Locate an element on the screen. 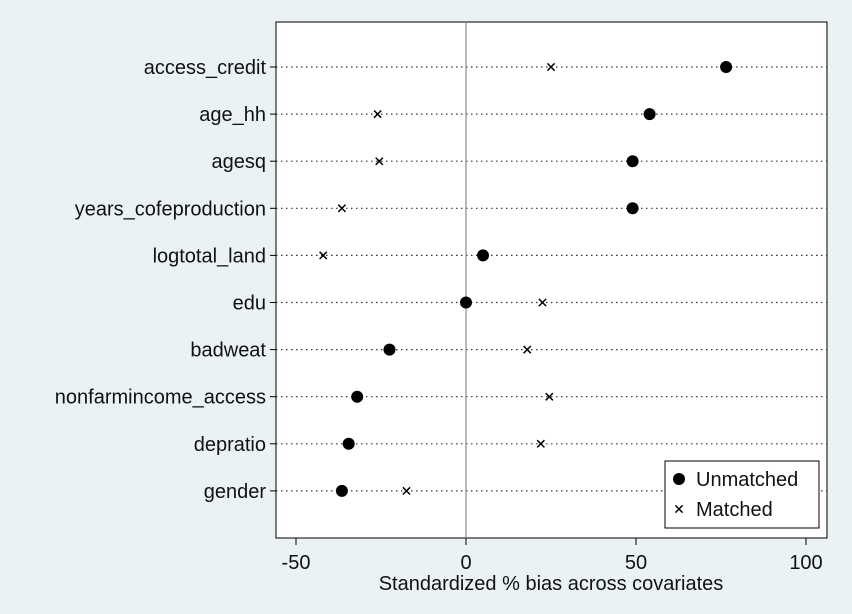 Image resolution: width=852 pixels, height=614 pixels. y-tick-label: agesq is located at coordinates (239, 162).